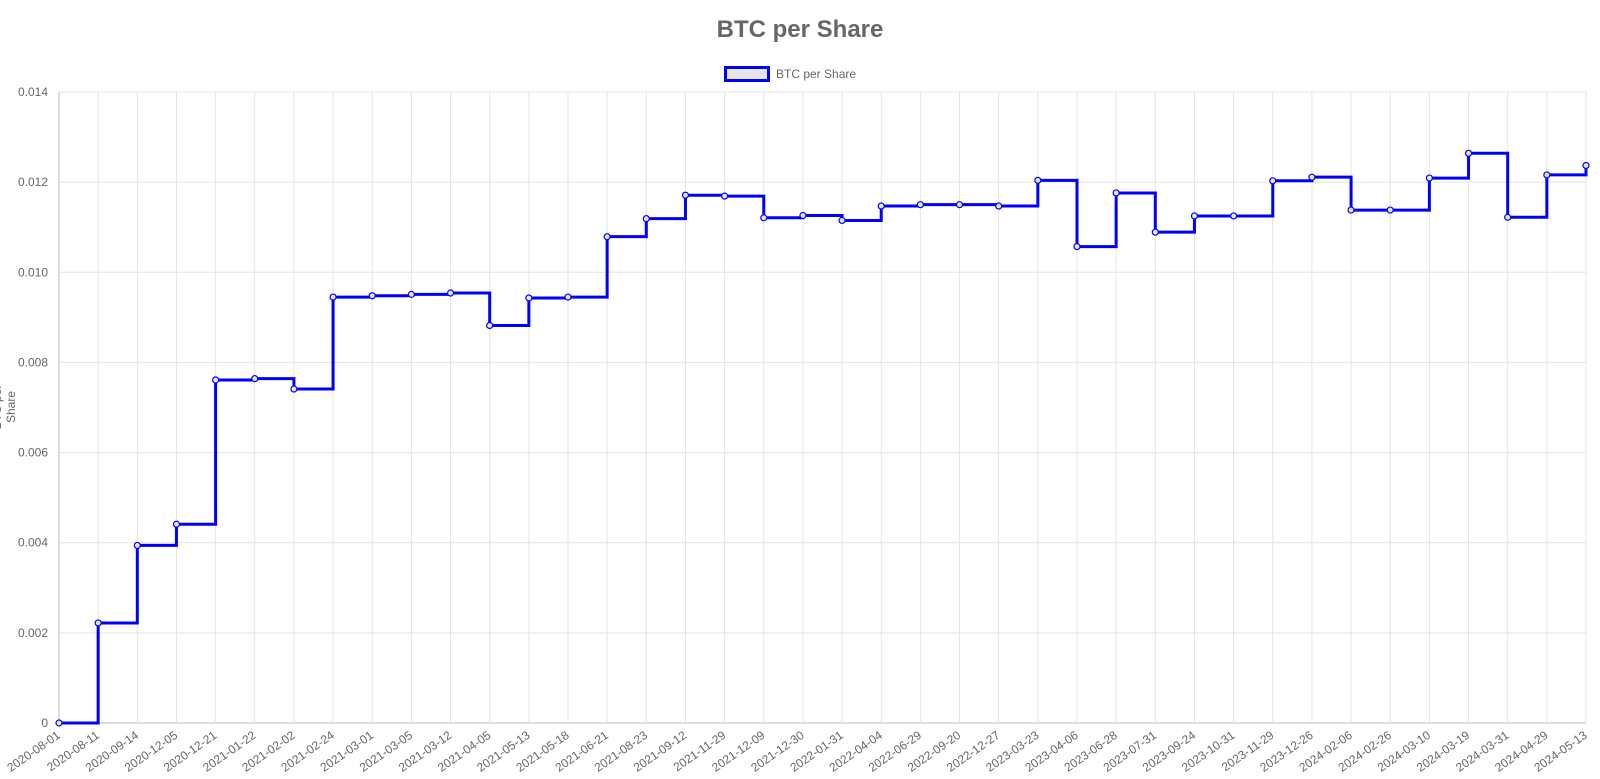  Describe the element at coordinates (33, 633) in the screenshot. I see `y-tick-label: 0.002` at that location.